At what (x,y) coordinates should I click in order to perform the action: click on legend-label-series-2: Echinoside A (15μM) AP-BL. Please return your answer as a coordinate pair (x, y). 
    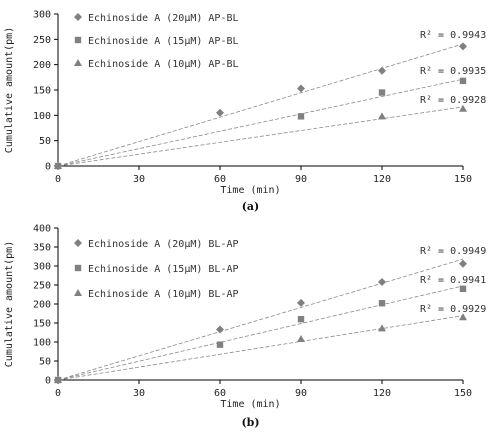
    Looking at the image, I should click on (163, 41).